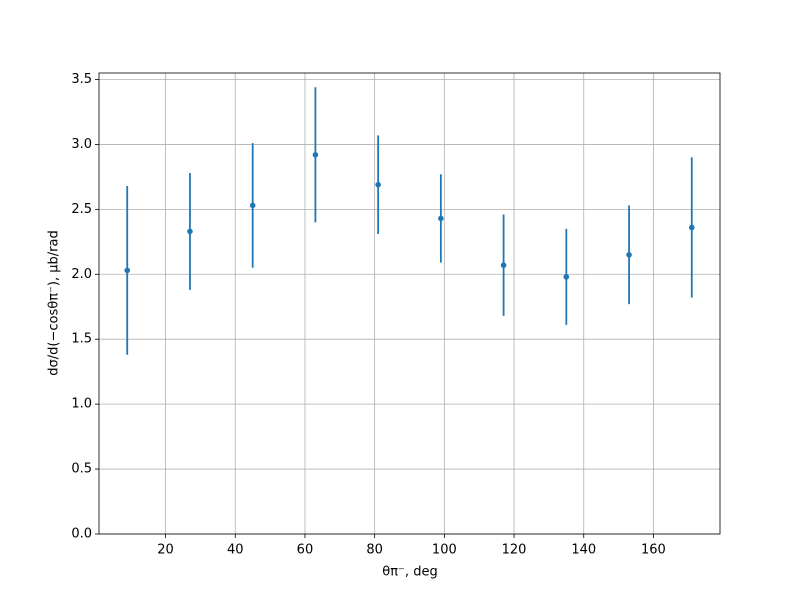 The height and width of the screenshot is (600, 800). Describe the element at coordinates (374, 550) in the screenshot. I see `x-tick-label: 80` at that location.